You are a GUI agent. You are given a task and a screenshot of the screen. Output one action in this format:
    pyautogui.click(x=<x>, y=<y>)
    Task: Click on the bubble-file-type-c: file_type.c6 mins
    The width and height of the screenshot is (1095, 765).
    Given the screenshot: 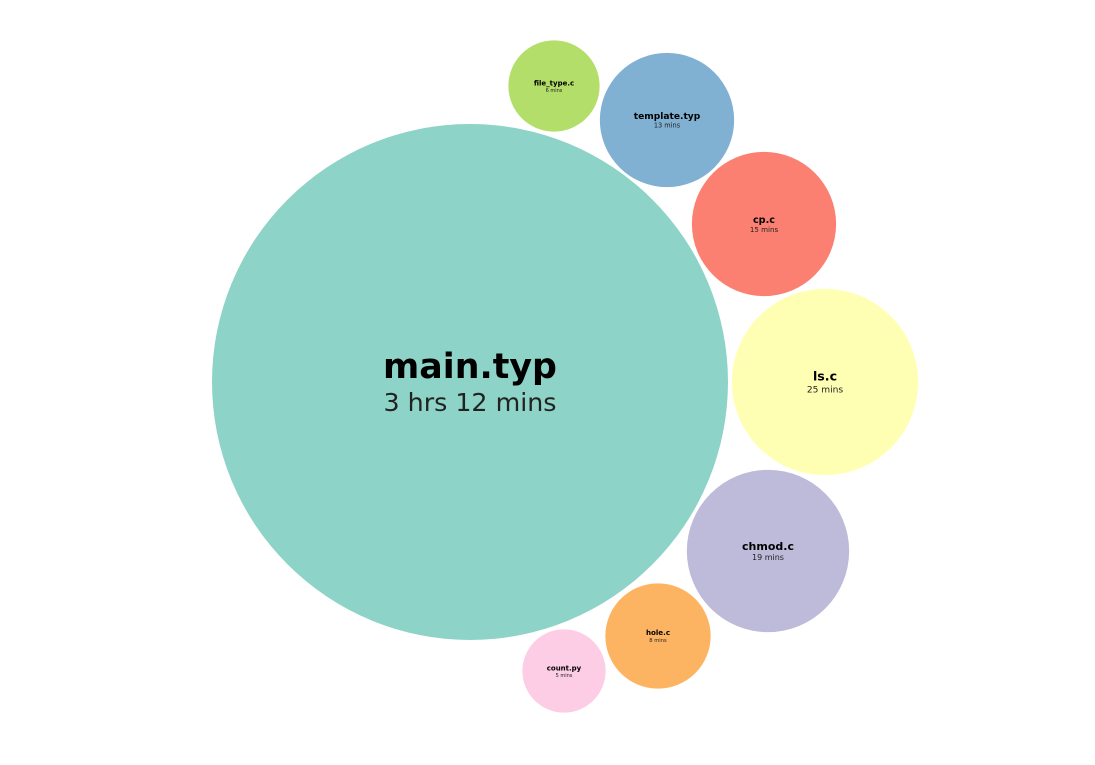 What is the action you would take?
    pyautogui.click(x=554, y=86)
    